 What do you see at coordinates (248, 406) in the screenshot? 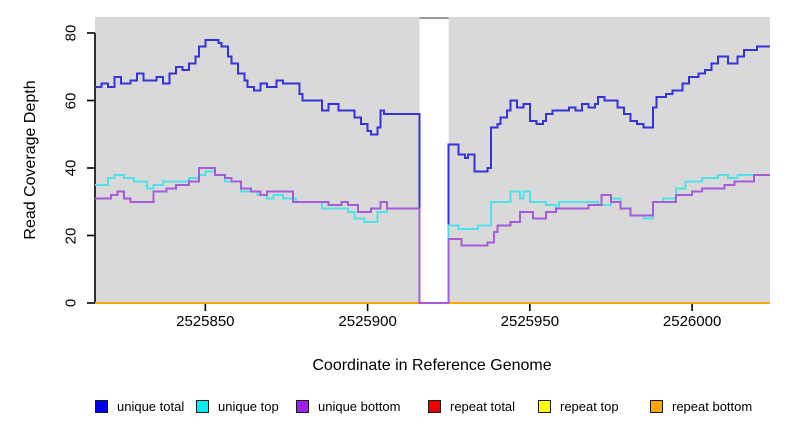
I see `legend-label: unique top` at bounding box center [248, 406].